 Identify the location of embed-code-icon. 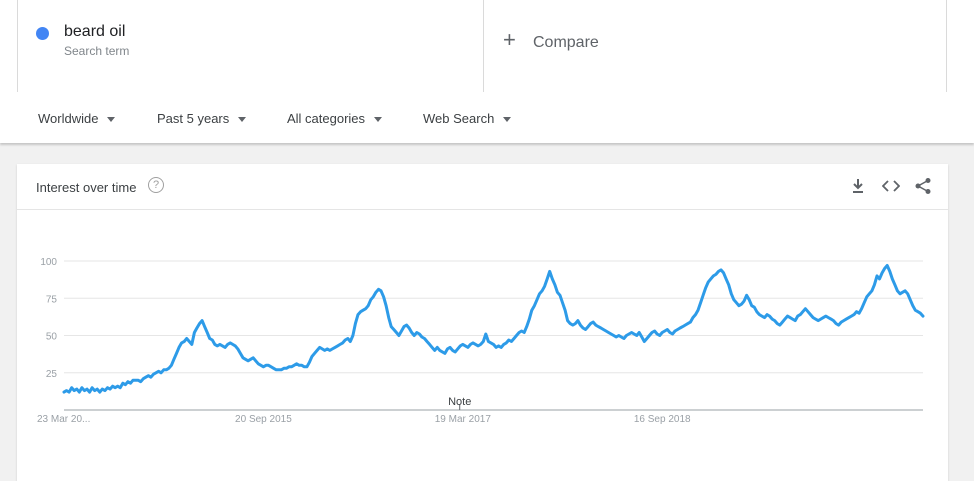
(891, 186).